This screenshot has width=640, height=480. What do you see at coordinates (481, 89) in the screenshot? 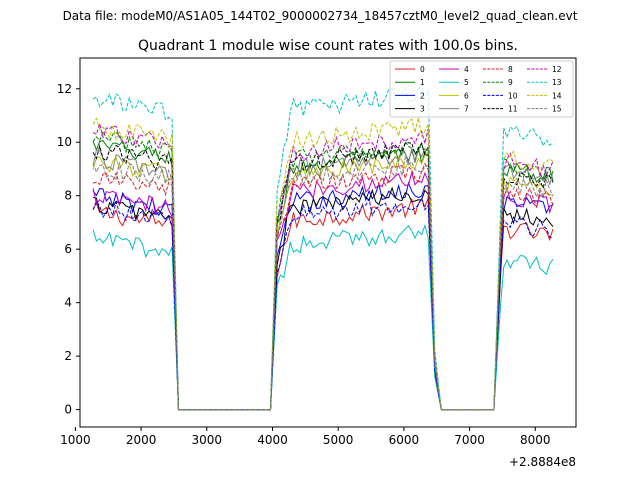
I see `legend-box` at bounding box center [481, 89].